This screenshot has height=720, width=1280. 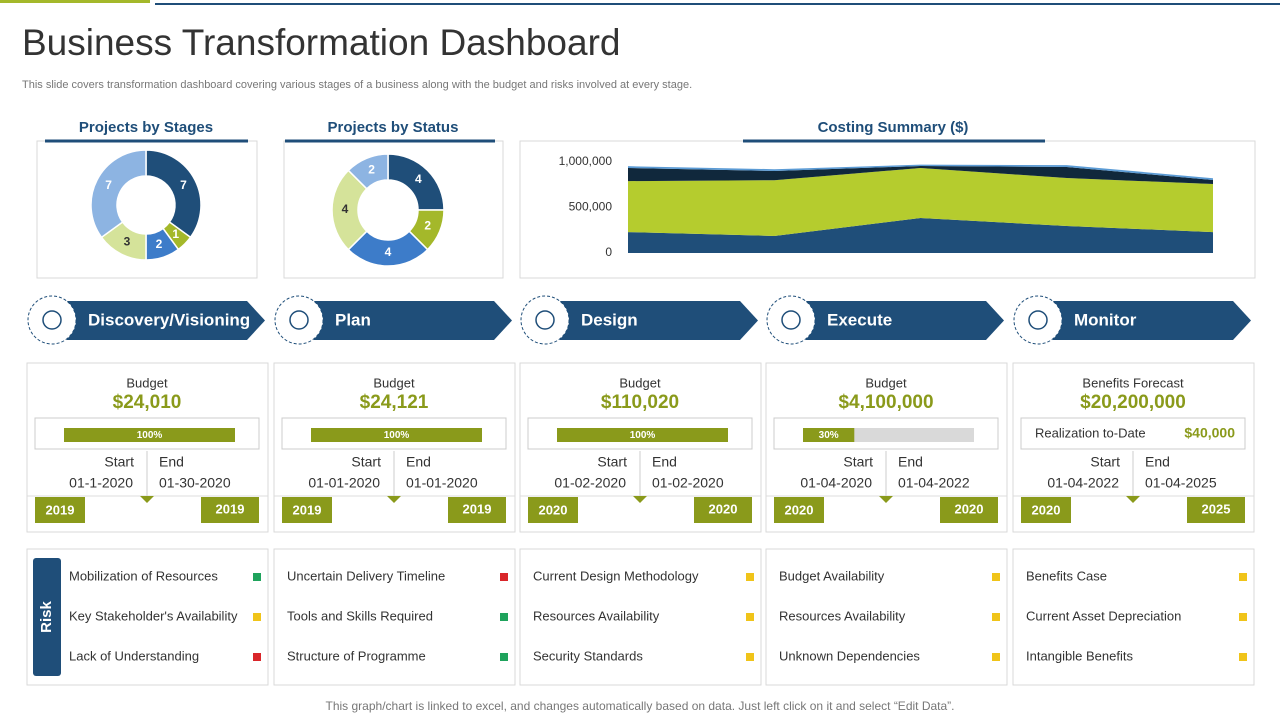 I want to click on stage-name: Plan, so click(x=353, y=319).